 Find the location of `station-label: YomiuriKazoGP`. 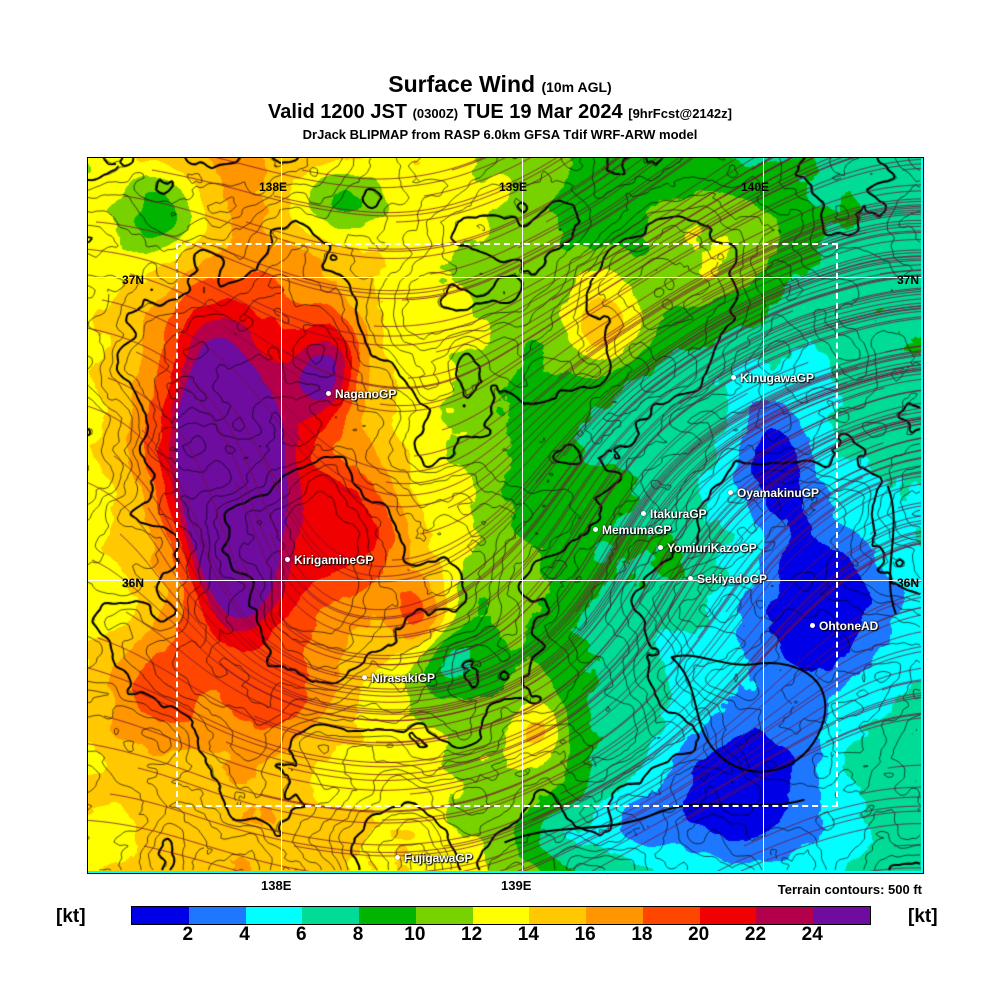

station-label: YomiuriKazoGP is located at coordinates (712, 547).